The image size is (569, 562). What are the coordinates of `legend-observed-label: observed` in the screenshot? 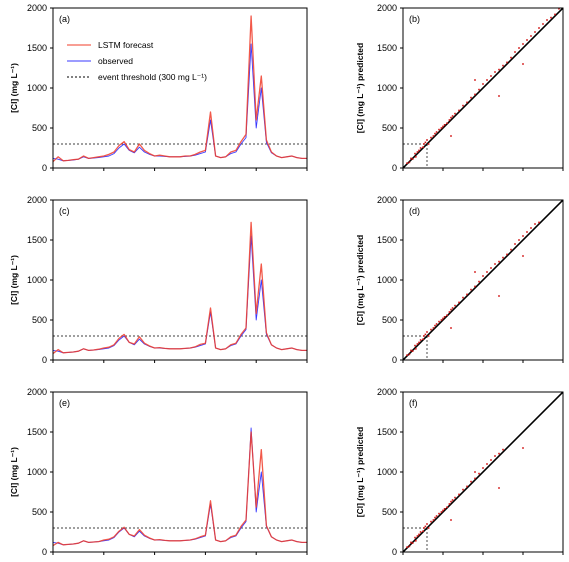 It's located at (115, 61).